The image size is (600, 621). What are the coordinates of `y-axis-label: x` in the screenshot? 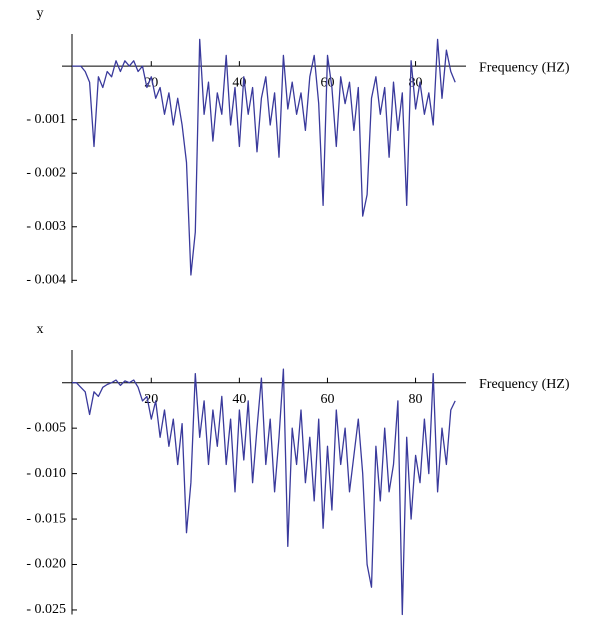 It's located at (40, 329).